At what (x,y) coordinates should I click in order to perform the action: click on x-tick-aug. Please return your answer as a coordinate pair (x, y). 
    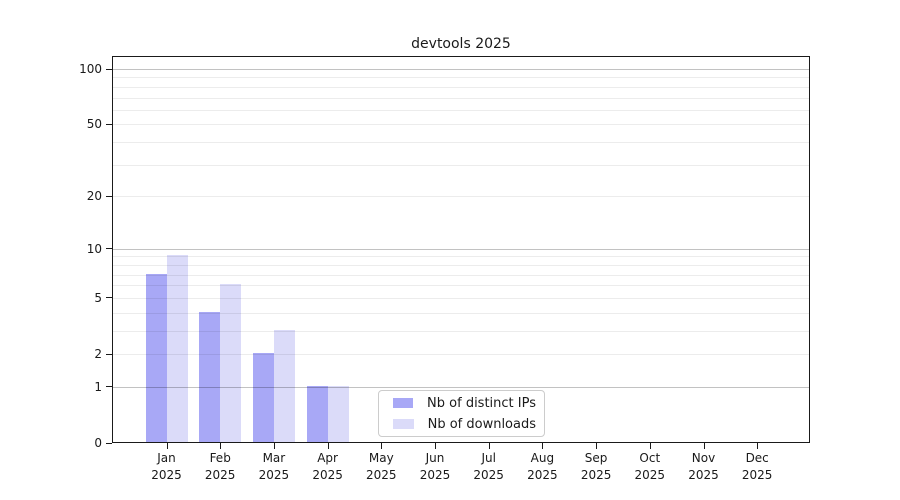
    Looking at the image, I should click on (543, 446).